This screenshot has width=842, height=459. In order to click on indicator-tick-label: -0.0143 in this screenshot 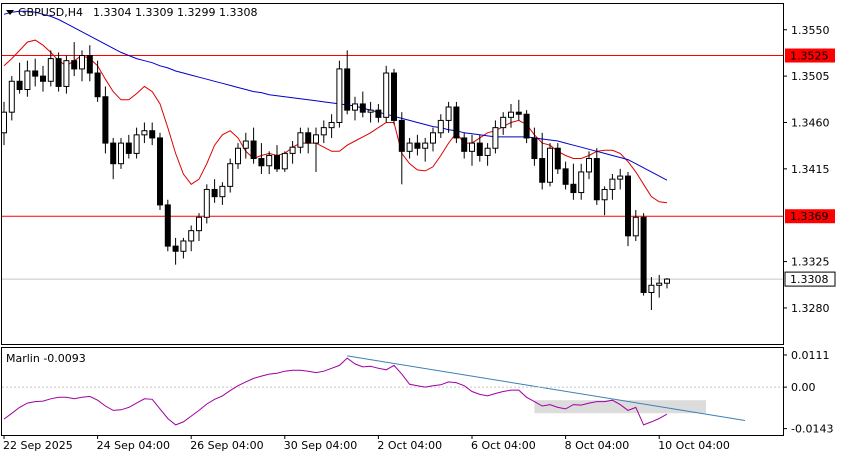, I will do `click(812, 429)`.